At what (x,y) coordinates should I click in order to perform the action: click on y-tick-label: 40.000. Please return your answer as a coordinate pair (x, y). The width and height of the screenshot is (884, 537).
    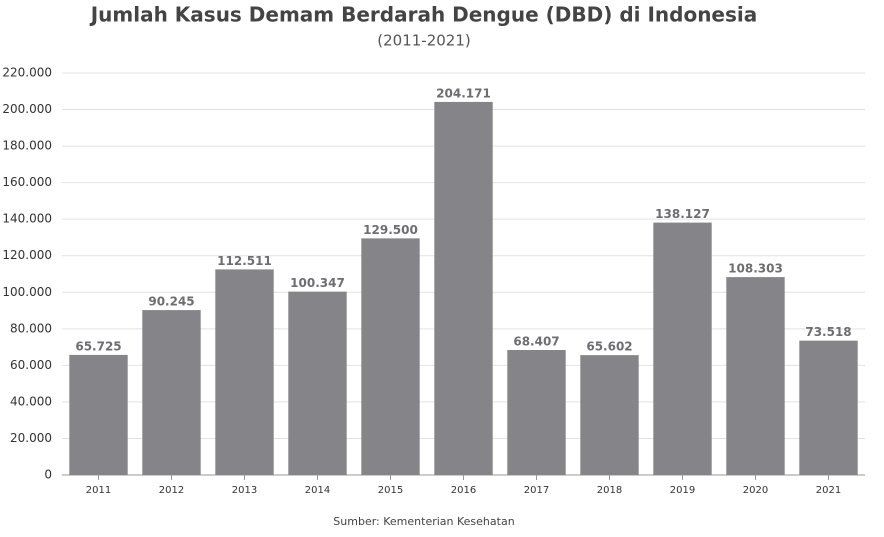
    Looking at the image, I should click on (31, 401).